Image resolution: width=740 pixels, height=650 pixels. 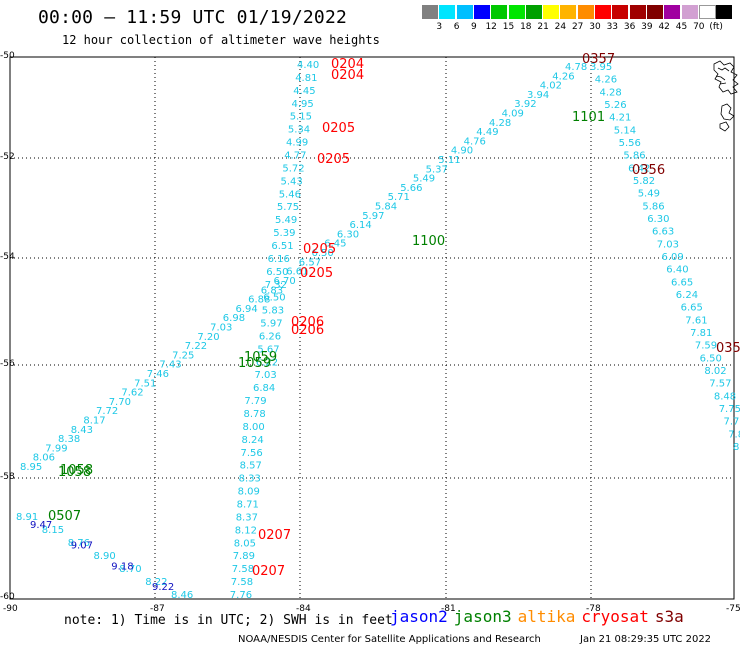 What do you see at coordinates (254, 427) in the screenshot?
I see `wave-height-value: 8.00` at bounding box center [254, 427].